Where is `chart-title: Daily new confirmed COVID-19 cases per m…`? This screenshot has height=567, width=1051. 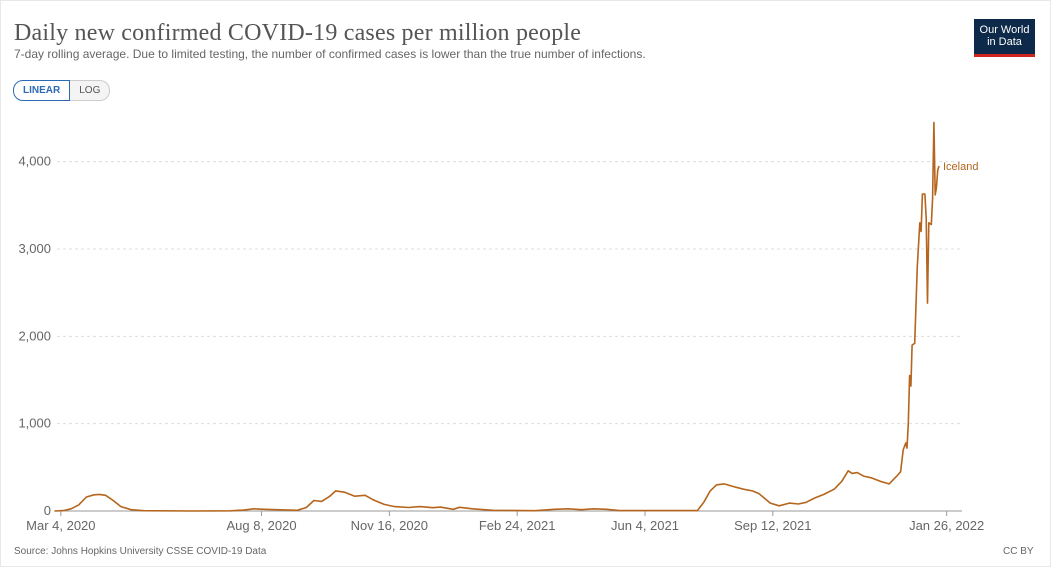
chart-title: Daily new confirmed COVID-19 cases per m… is located at coordinates (298, 33).